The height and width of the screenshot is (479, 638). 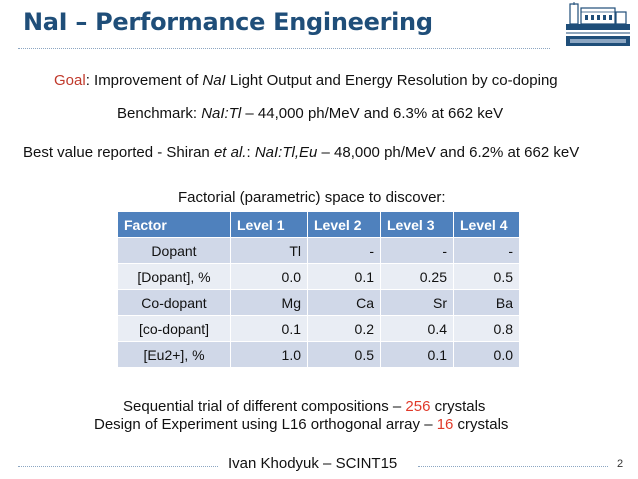 I want to click on table-row: [Eu2+], % 1.0 0.5 0.1 0.0, so click(x=319, y=354).